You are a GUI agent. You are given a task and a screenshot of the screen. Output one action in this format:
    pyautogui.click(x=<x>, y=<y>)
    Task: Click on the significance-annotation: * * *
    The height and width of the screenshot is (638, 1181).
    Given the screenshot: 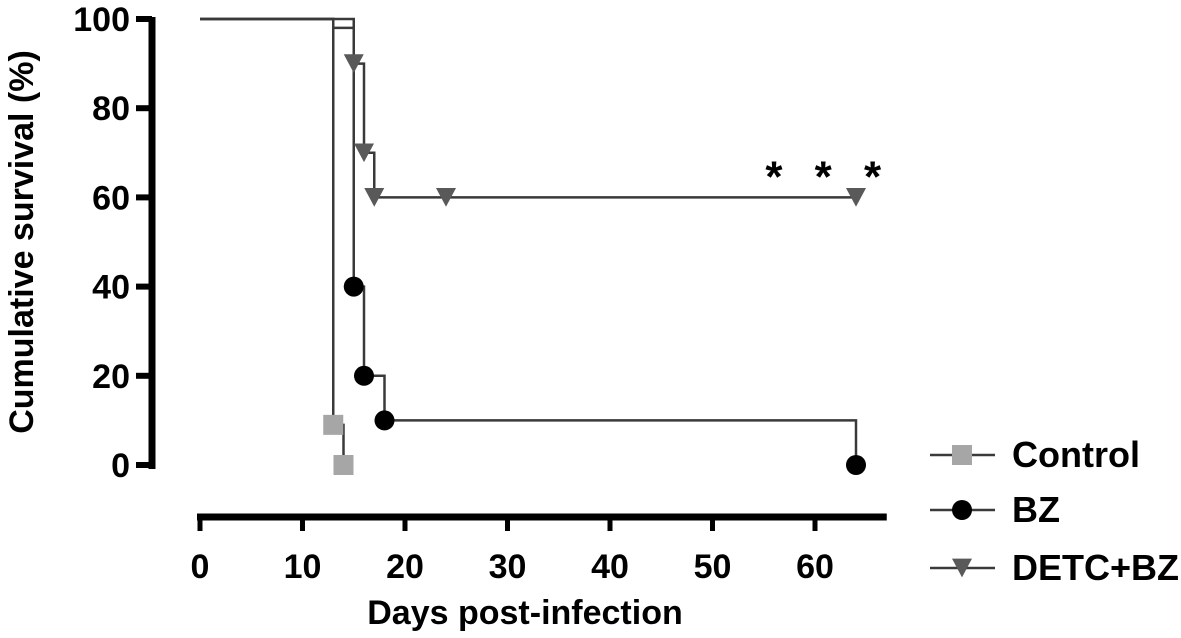 What is the action you would take?
    pyautogui.click(x=828, y=176)
    